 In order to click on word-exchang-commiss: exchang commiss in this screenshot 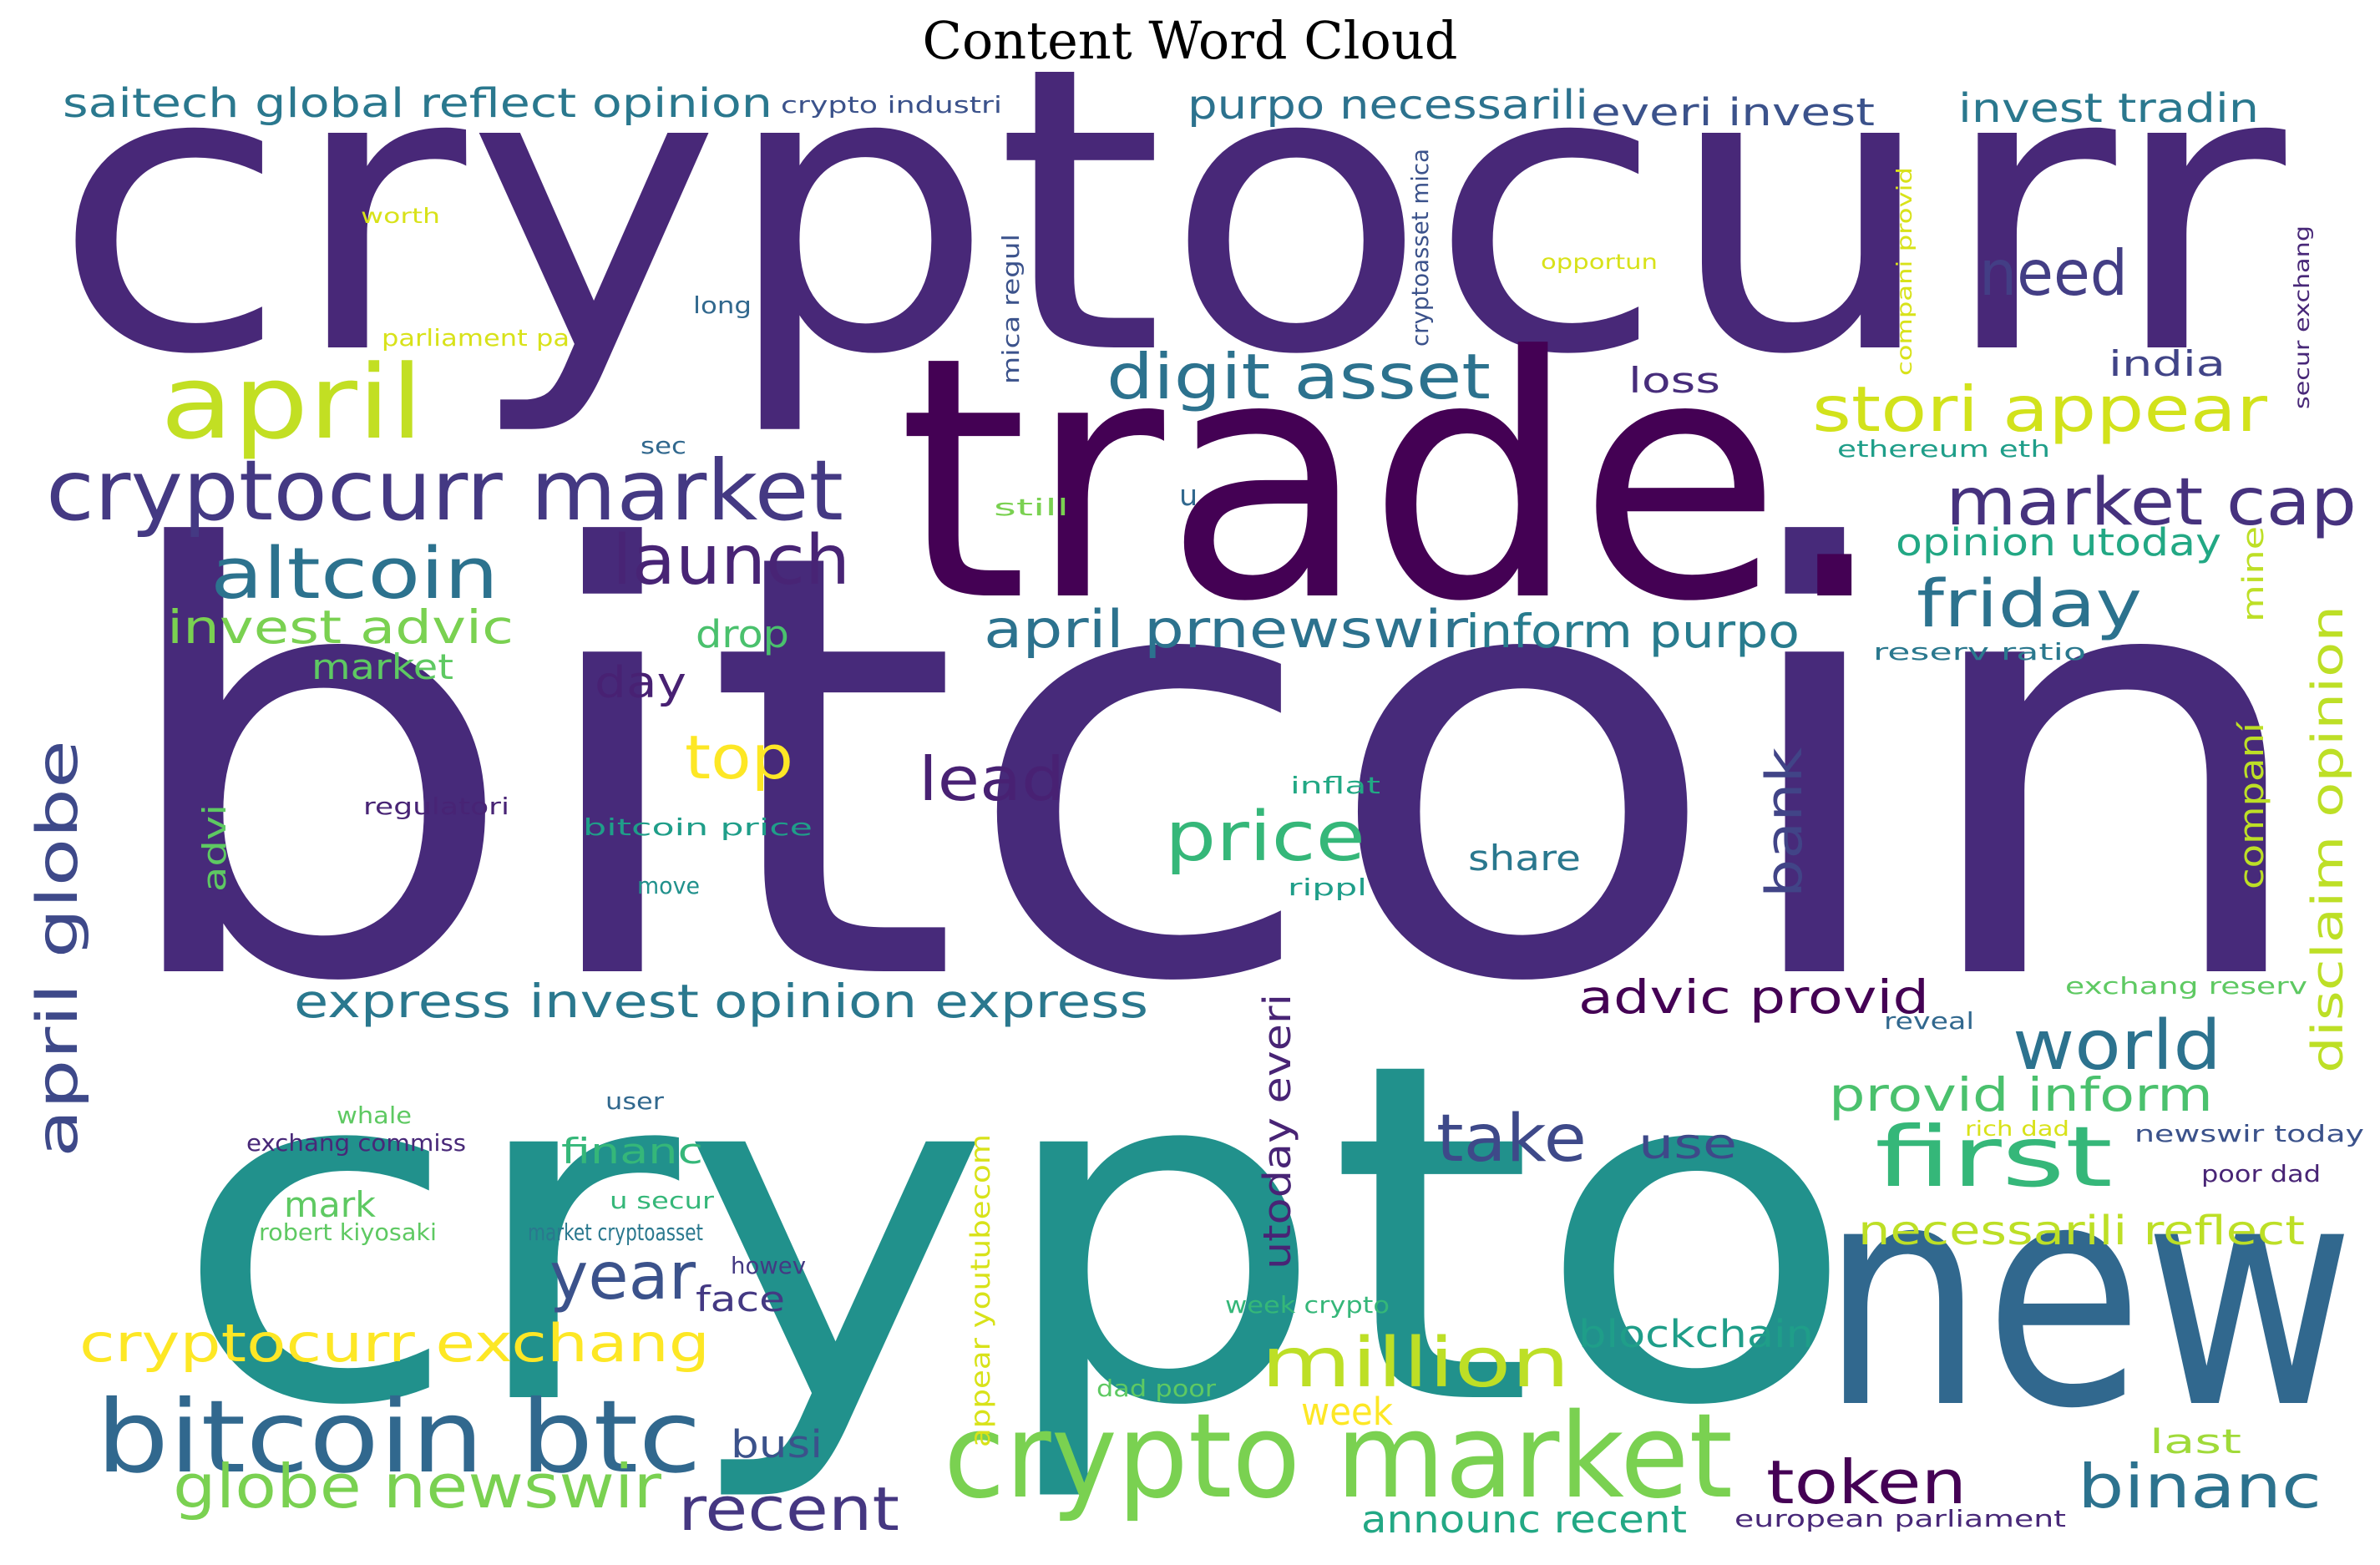, I will do `click(356, 1143)`.